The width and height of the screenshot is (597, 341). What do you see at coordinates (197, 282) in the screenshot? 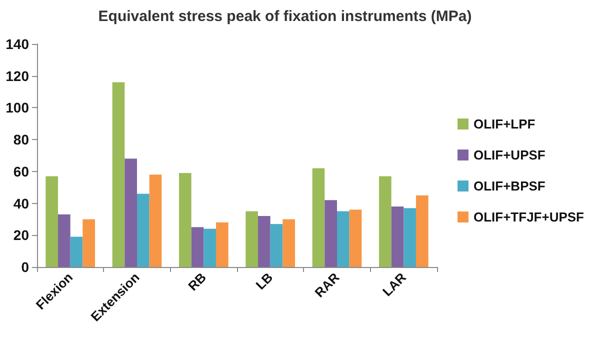
I see `x-tick-label: RB` at bounding box center [197, 282].